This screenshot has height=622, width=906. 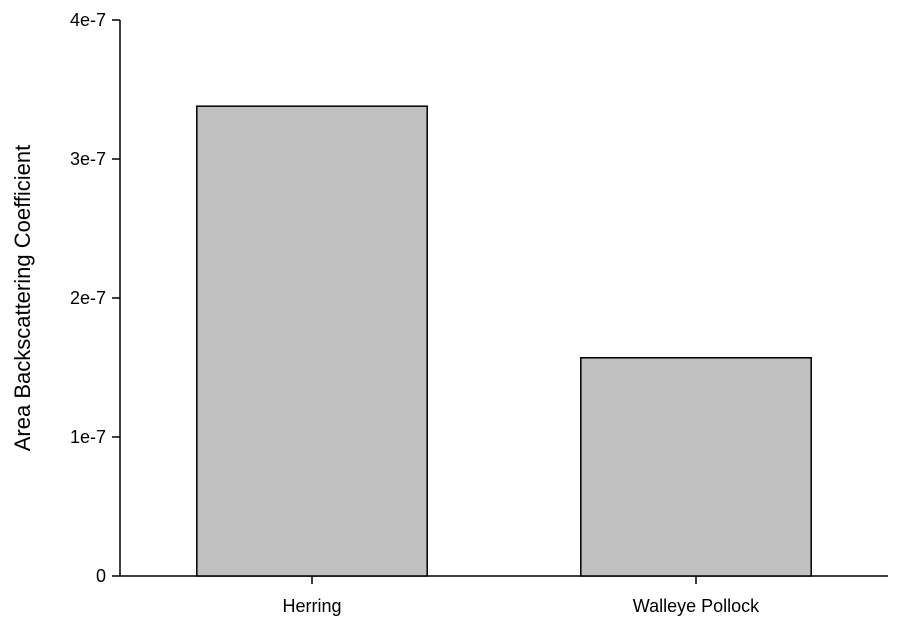 I want to click on x-tick-label: Walleye Pollock, so click(x=696, y=606).